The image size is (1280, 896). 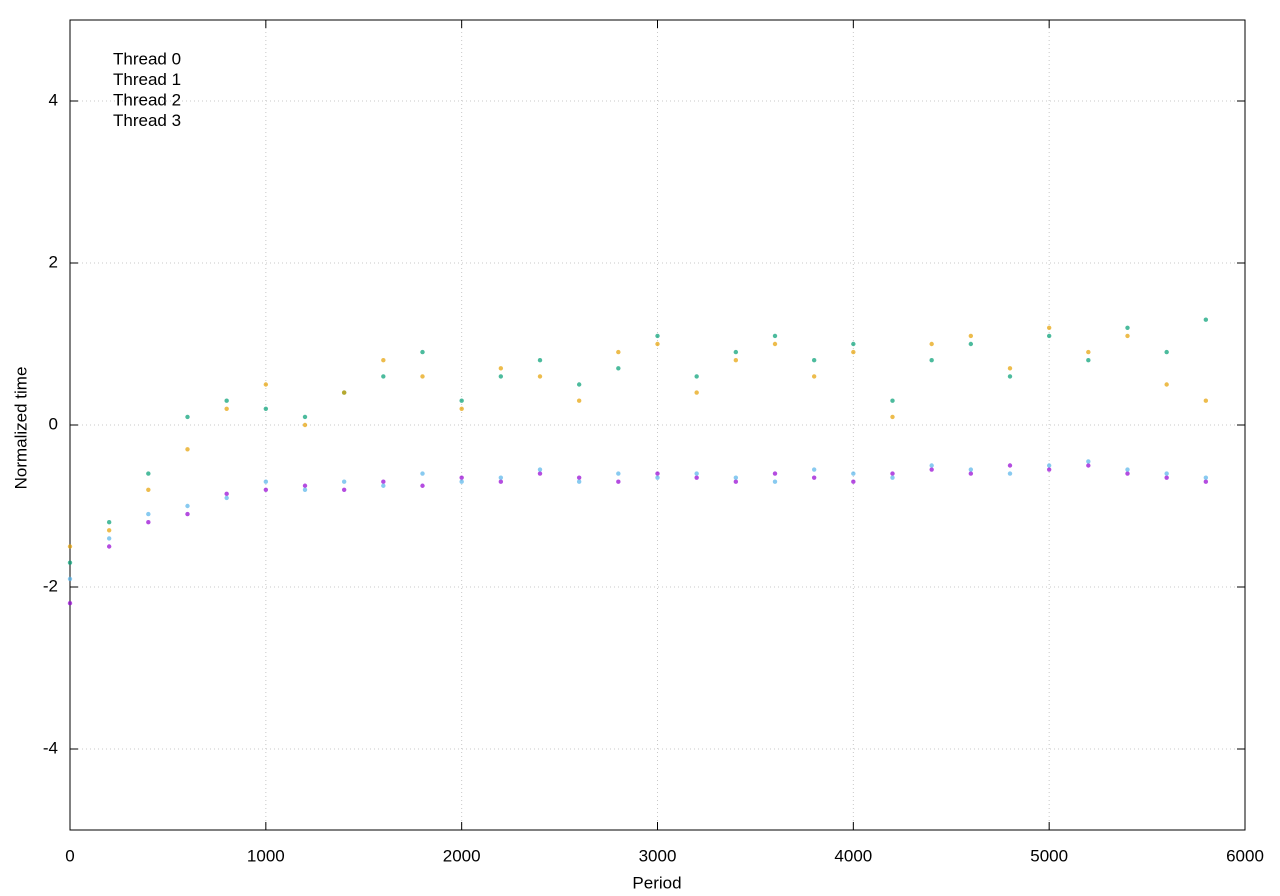 What do you see at coordinates (147, 79) in the screenshot?
I see `legend-label: Thread 1` at bounding box center [147, 79].